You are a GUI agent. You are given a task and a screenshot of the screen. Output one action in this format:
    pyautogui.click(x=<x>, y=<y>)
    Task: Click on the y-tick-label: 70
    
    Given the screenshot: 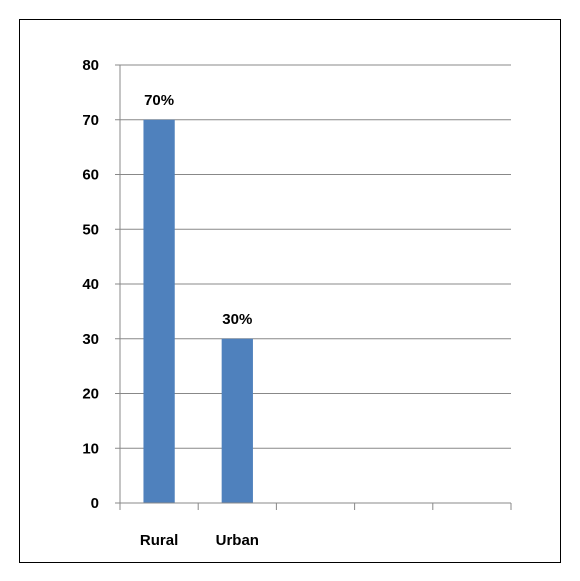 What is the action you would take?
    pyautogui.click(x=90, y=120)
    